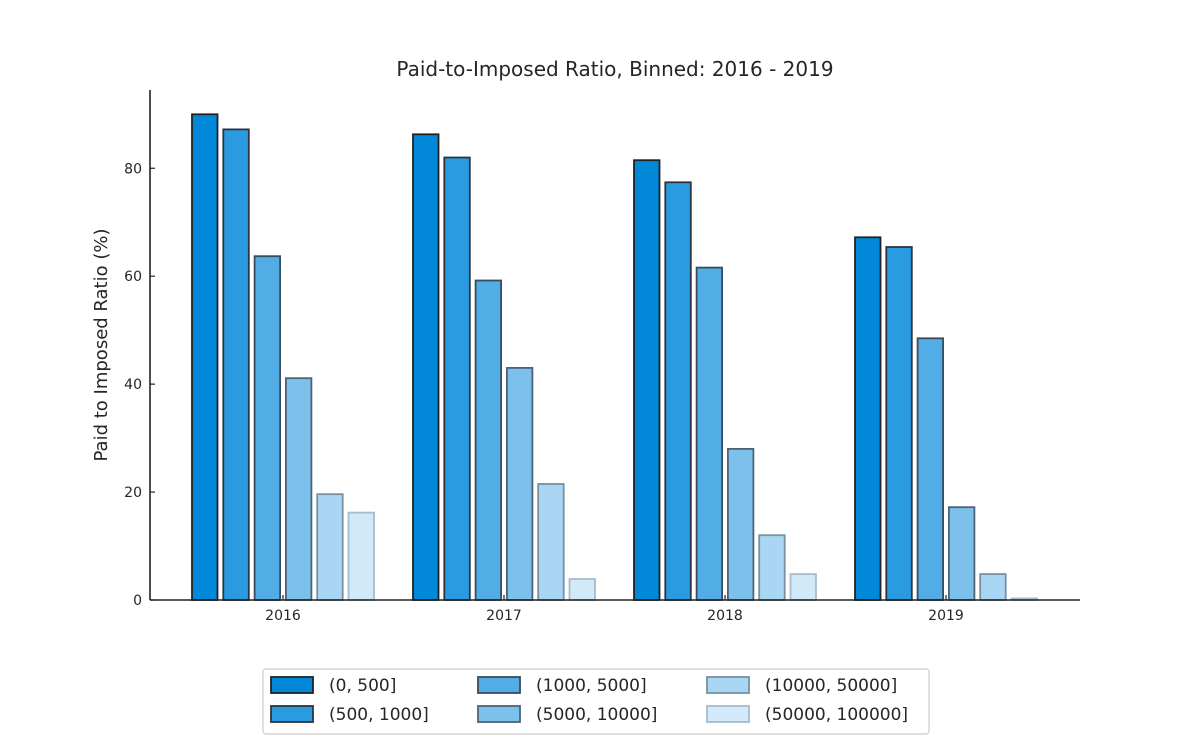 This screenshot has width=1200, height=750. Describe the element at coordinates (133, 493) in the screenshot. I see `y-tick-label: 20` at that location.